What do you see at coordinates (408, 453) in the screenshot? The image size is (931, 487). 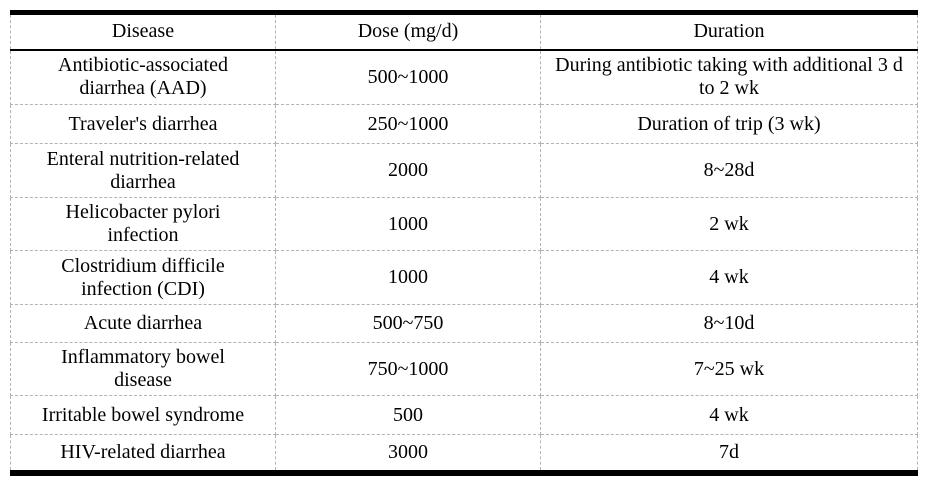 I see `dose-cell: 3000` at bounding box center [408, 453].